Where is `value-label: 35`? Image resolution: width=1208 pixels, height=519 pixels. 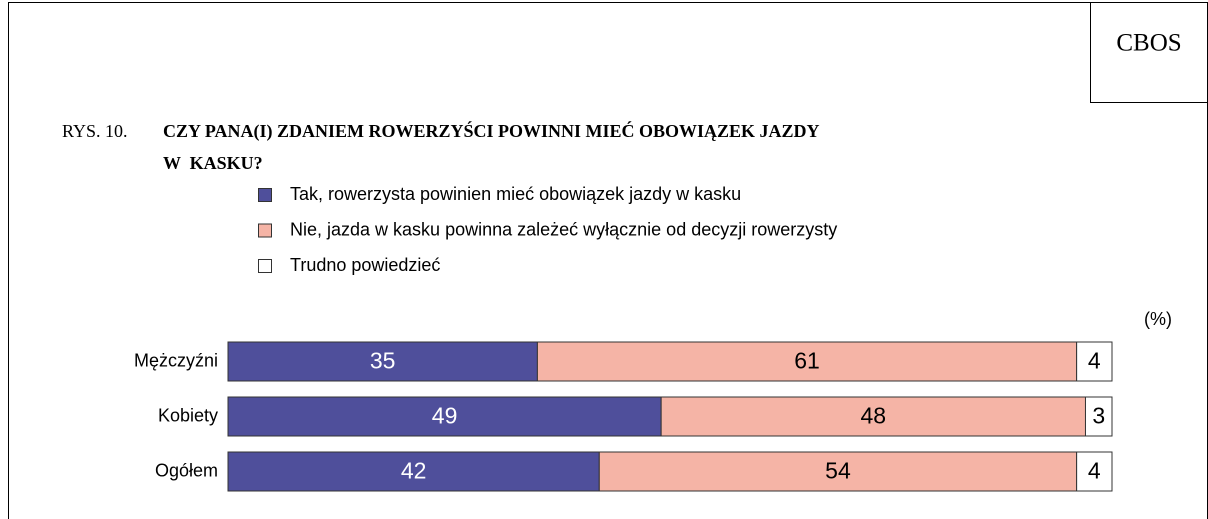 value-label: 35 is located at coordinates (383, 361).